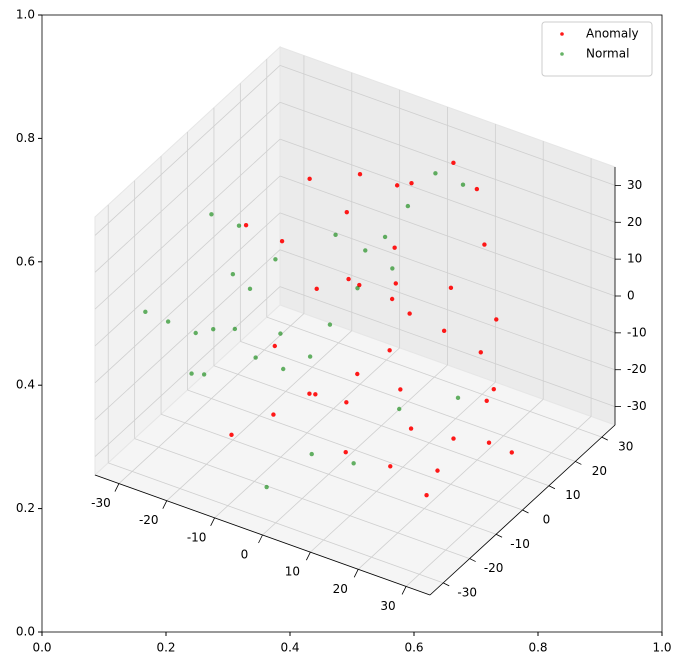 The image size is (682, 665). I want to click on x-tick-label: 20, so click(340, 589).